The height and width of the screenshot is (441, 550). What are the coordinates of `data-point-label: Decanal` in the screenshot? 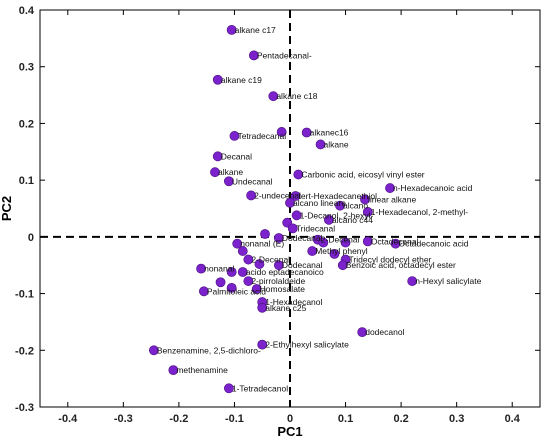 It's located at (236, 156).